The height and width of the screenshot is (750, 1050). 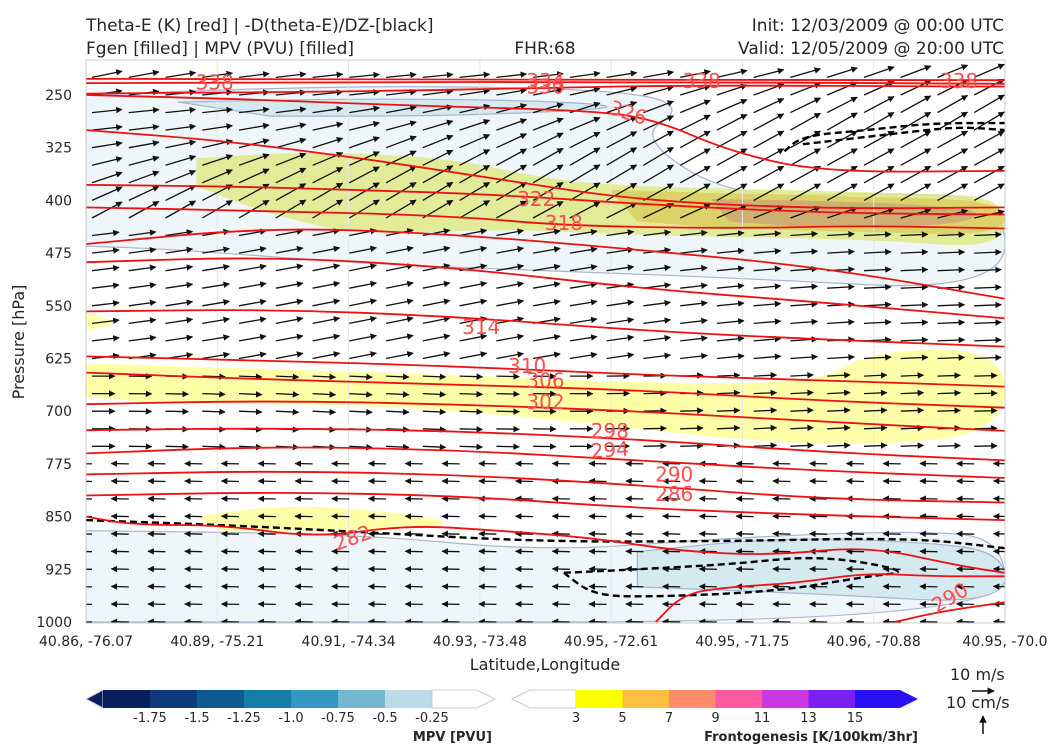 I want to click on fgen-colorbar-tick: 11, so click(x=762, y=718).